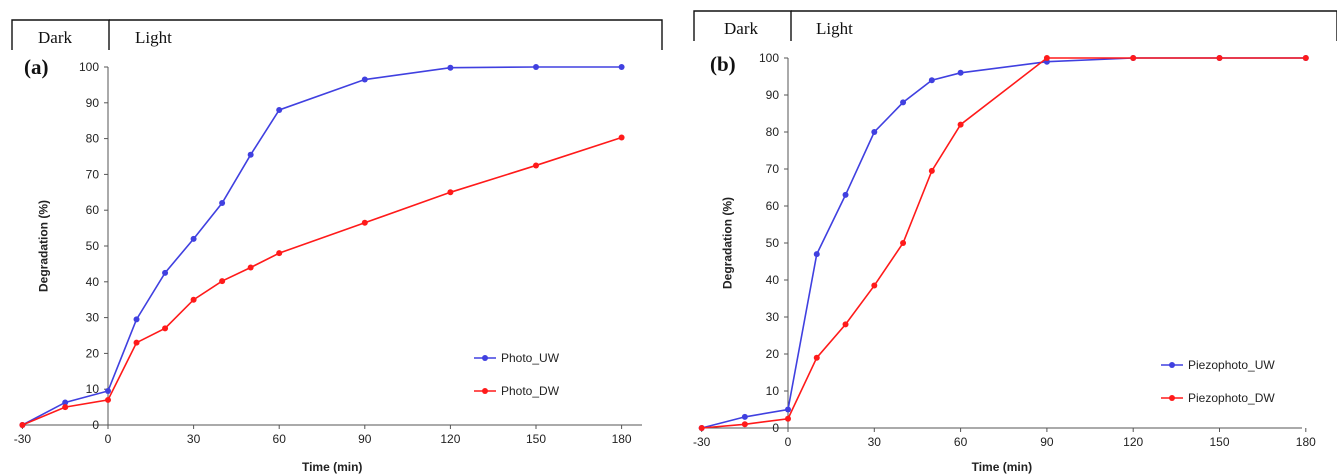  I want to click on x-tick-label: 60, so click(961, 442).